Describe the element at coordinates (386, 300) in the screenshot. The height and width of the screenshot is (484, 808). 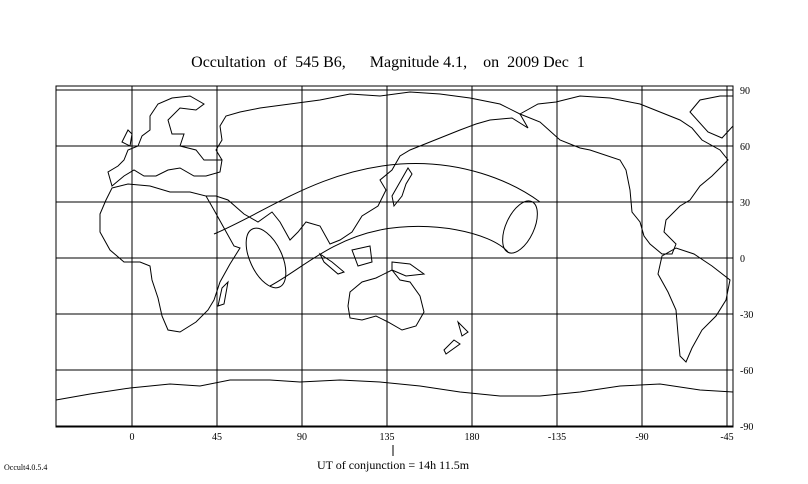
I see `australia` at that location.